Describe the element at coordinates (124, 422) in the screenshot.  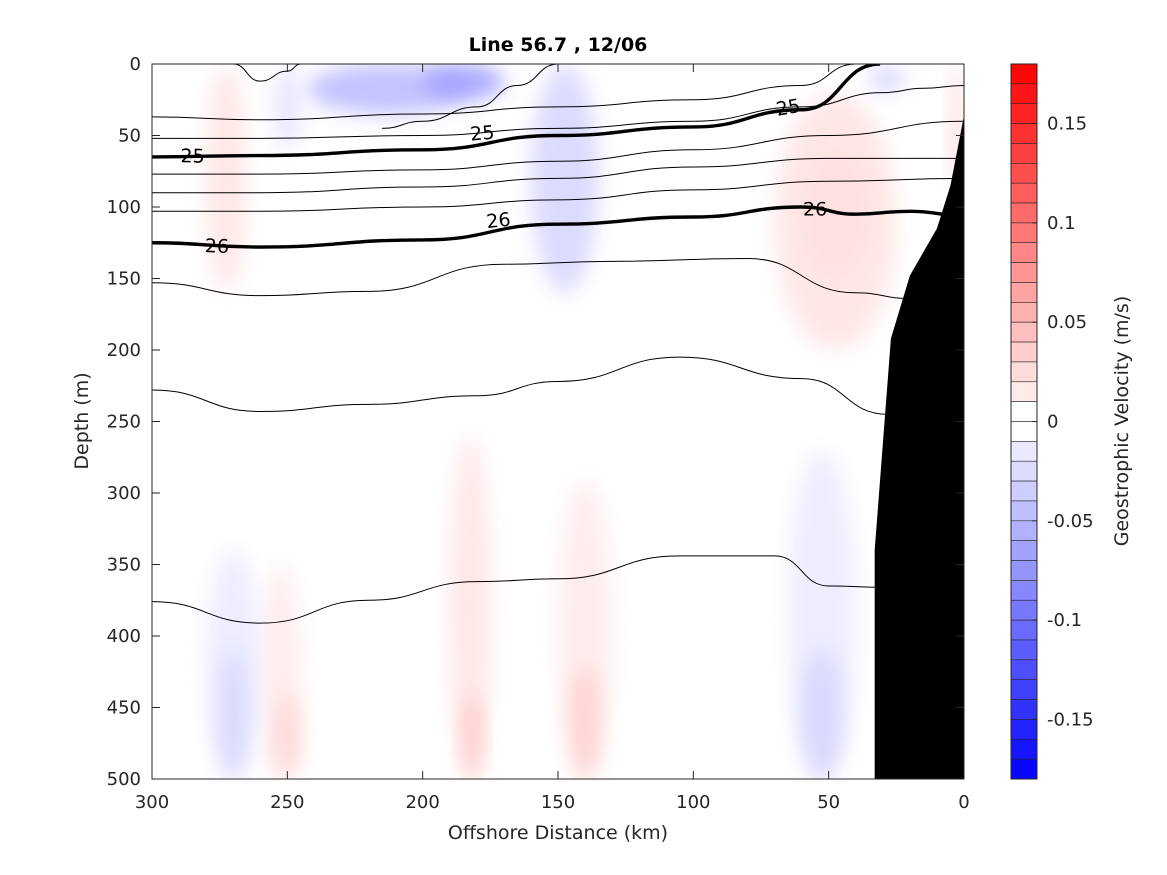
I see `y-tick-label: 250` at that location.